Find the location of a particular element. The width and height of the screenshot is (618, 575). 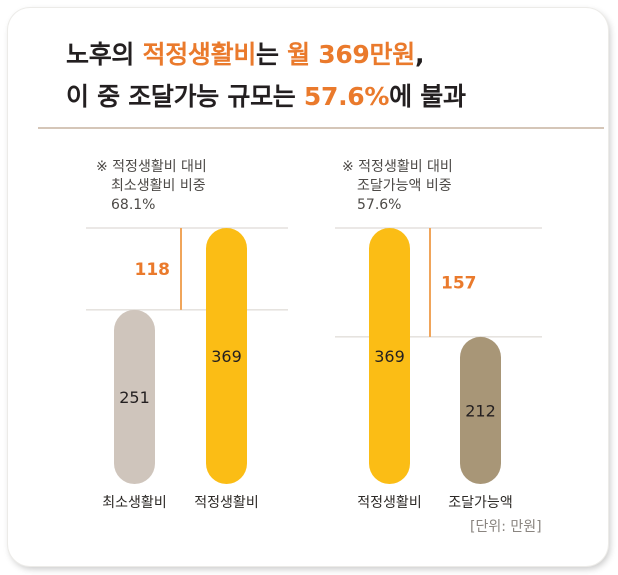

chart-0-difference-label: 118 is located at coordinates (153, 270).